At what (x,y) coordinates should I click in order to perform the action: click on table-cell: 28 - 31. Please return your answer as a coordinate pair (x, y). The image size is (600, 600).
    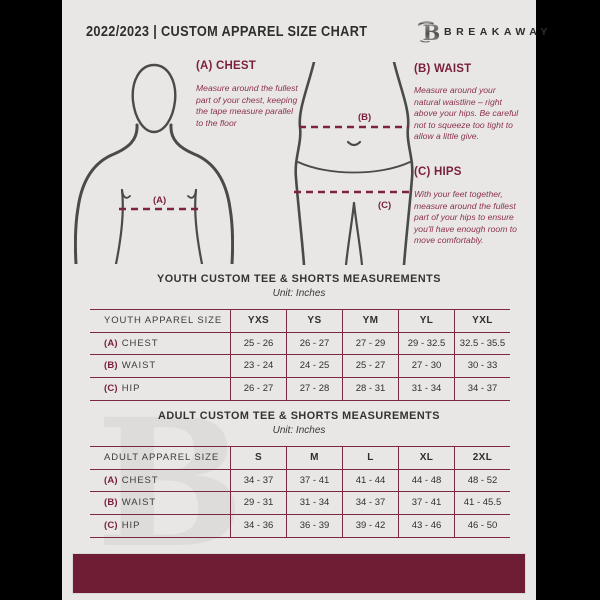
    Looking at the image, I should click on (370, 388).